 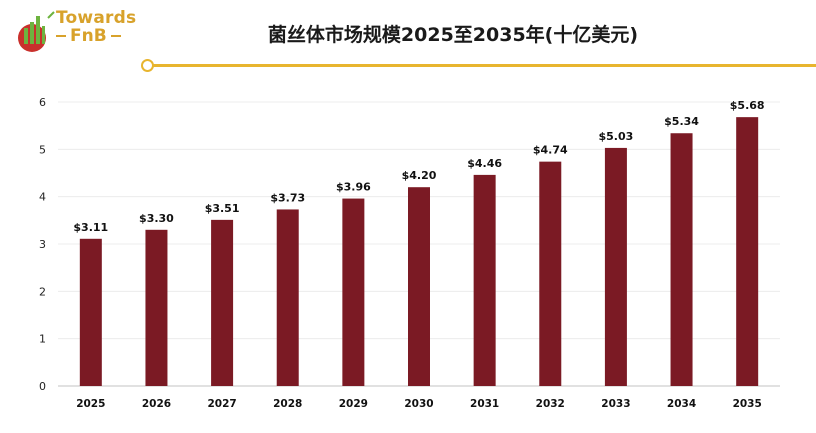 What do you see at coordinates (681, 121) in the screenshot?
I see `data-label: $5.34` at bounding box center [681, 121].